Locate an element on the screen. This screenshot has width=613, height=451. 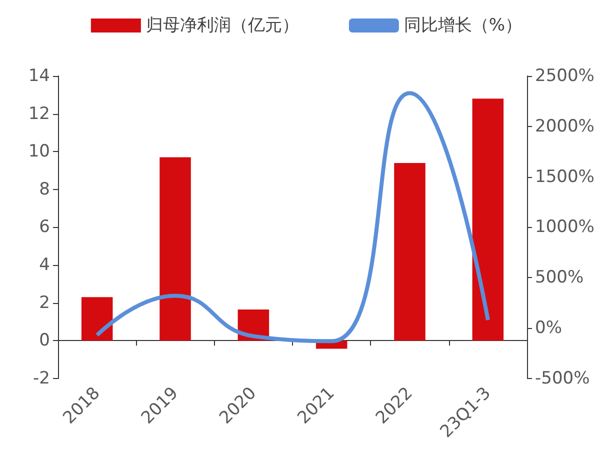
y2-tick-label: 1500% is located at coordinates (564, 176).